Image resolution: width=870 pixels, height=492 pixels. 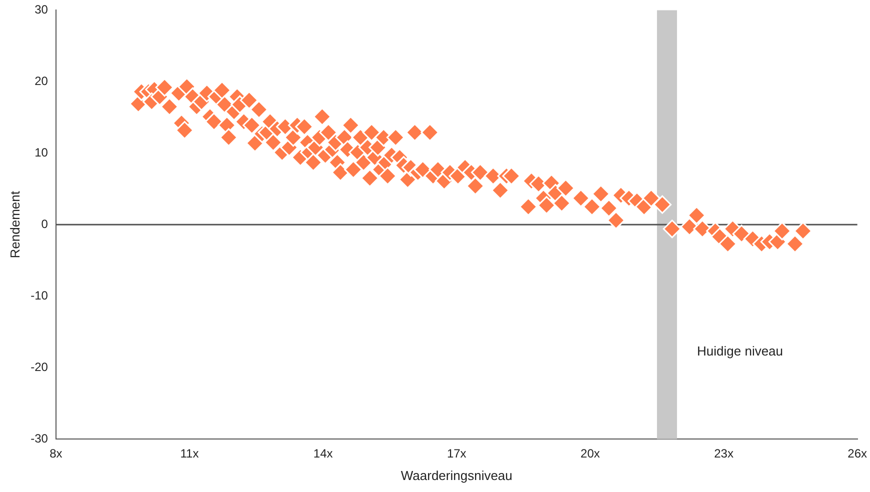 I want to click on x-tick-label: 11x, so click(x=189, y=453).